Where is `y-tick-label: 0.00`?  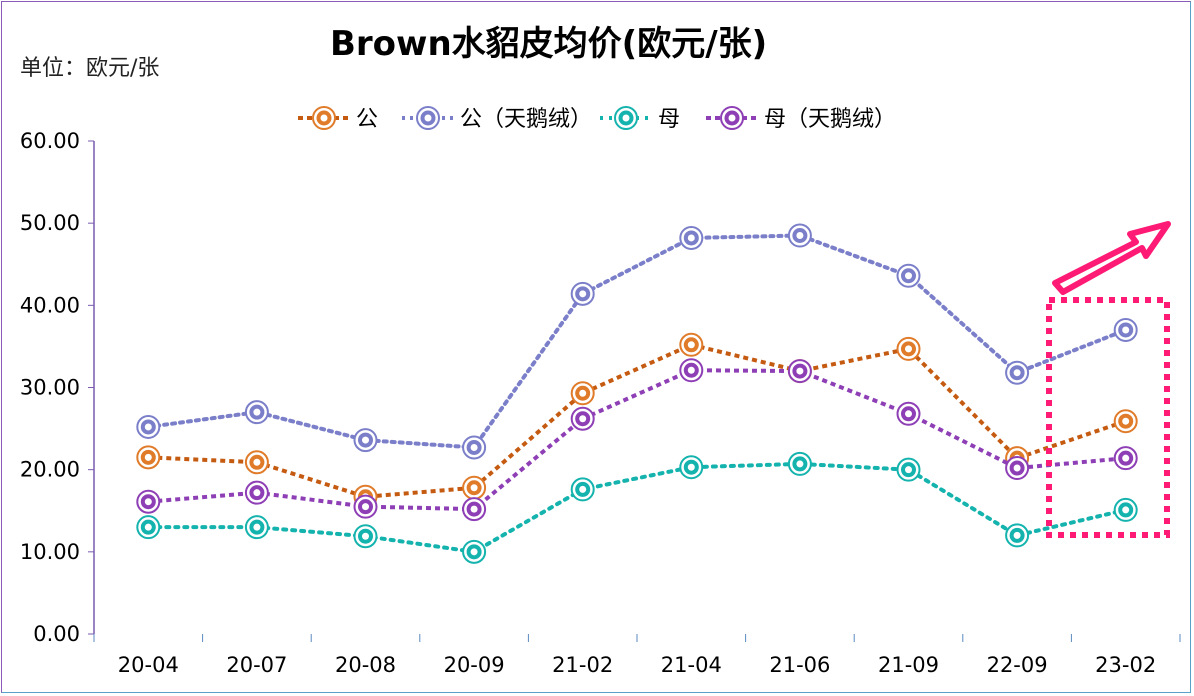 y-tick-label: 0.00 is located at coordinates (56, 634).